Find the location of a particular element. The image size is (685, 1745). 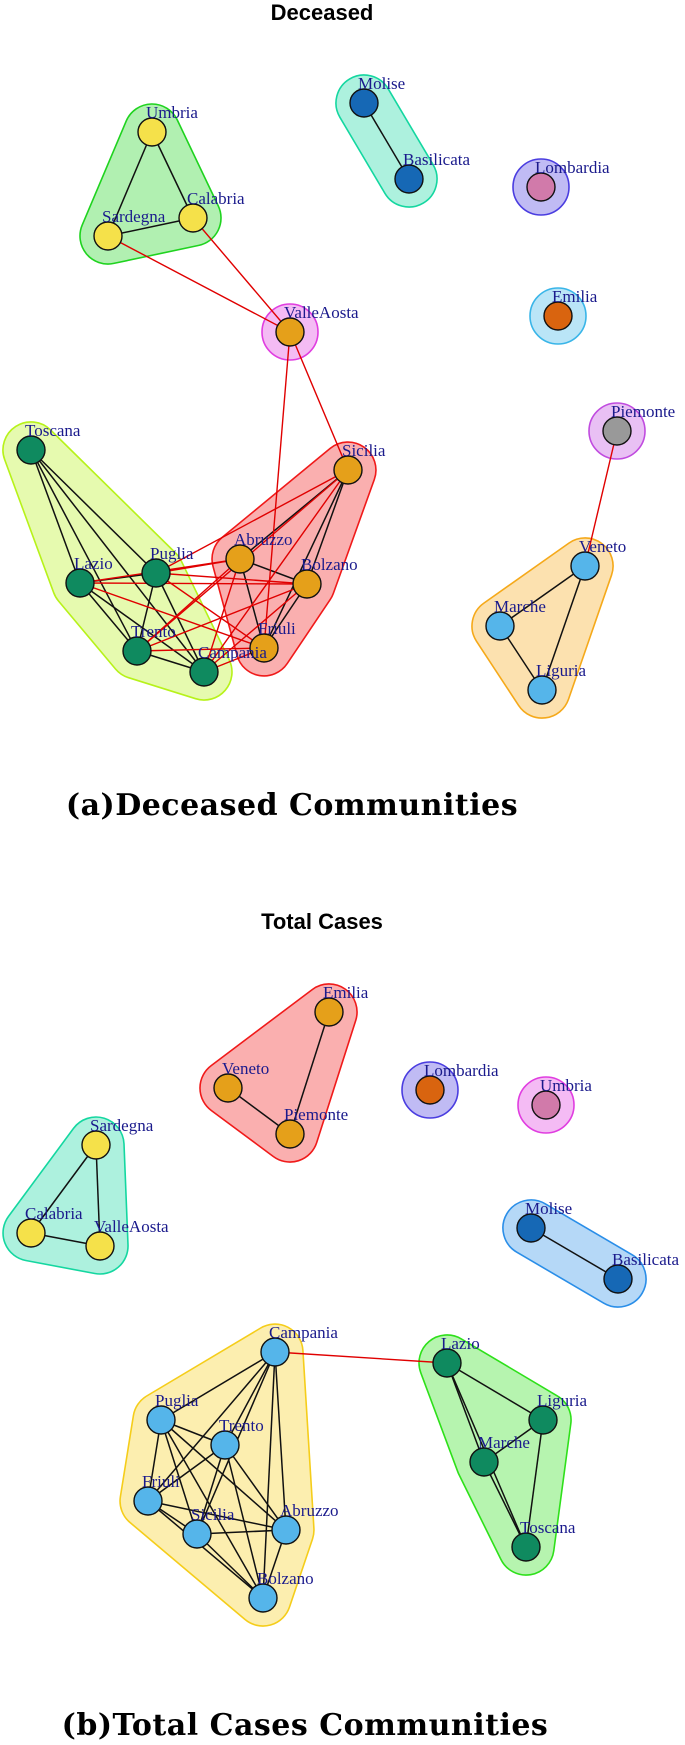

community-hull-abruzzo-sicilia-bolzano-friuli is located at coordinates (294, 559).